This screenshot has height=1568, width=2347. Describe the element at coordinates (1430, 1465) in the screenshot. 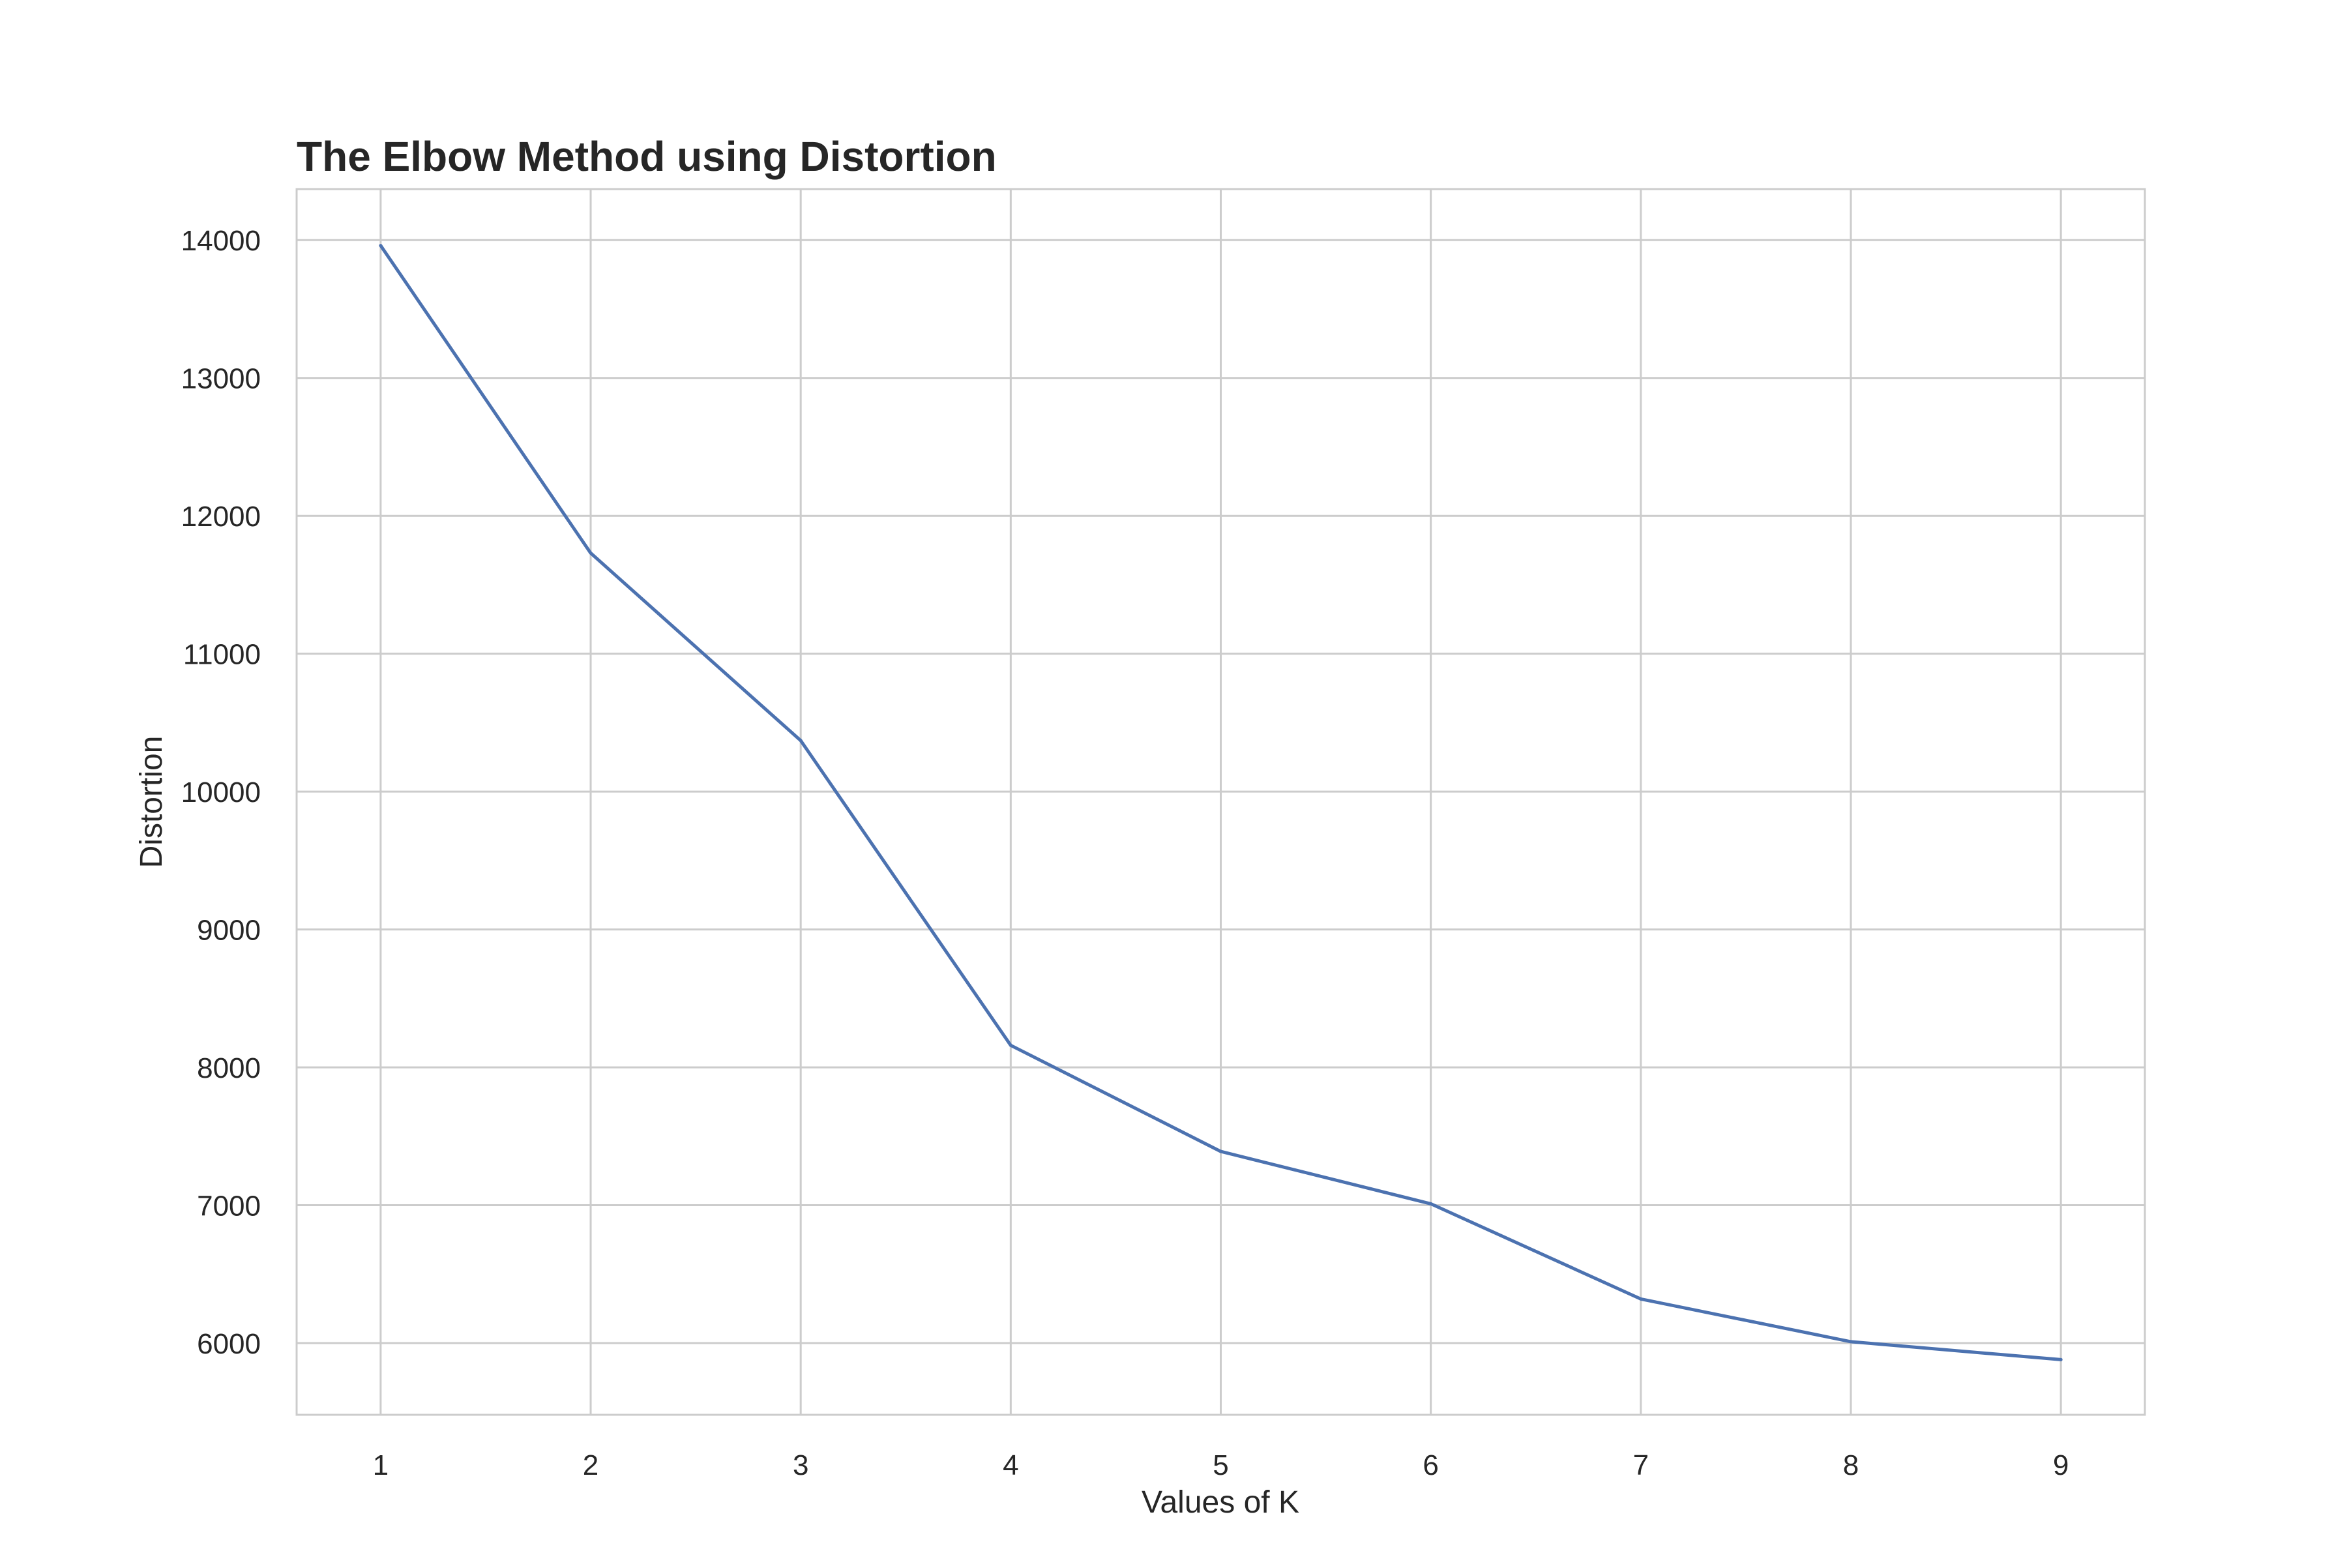

I see `x-tick-label: 6` at that location.